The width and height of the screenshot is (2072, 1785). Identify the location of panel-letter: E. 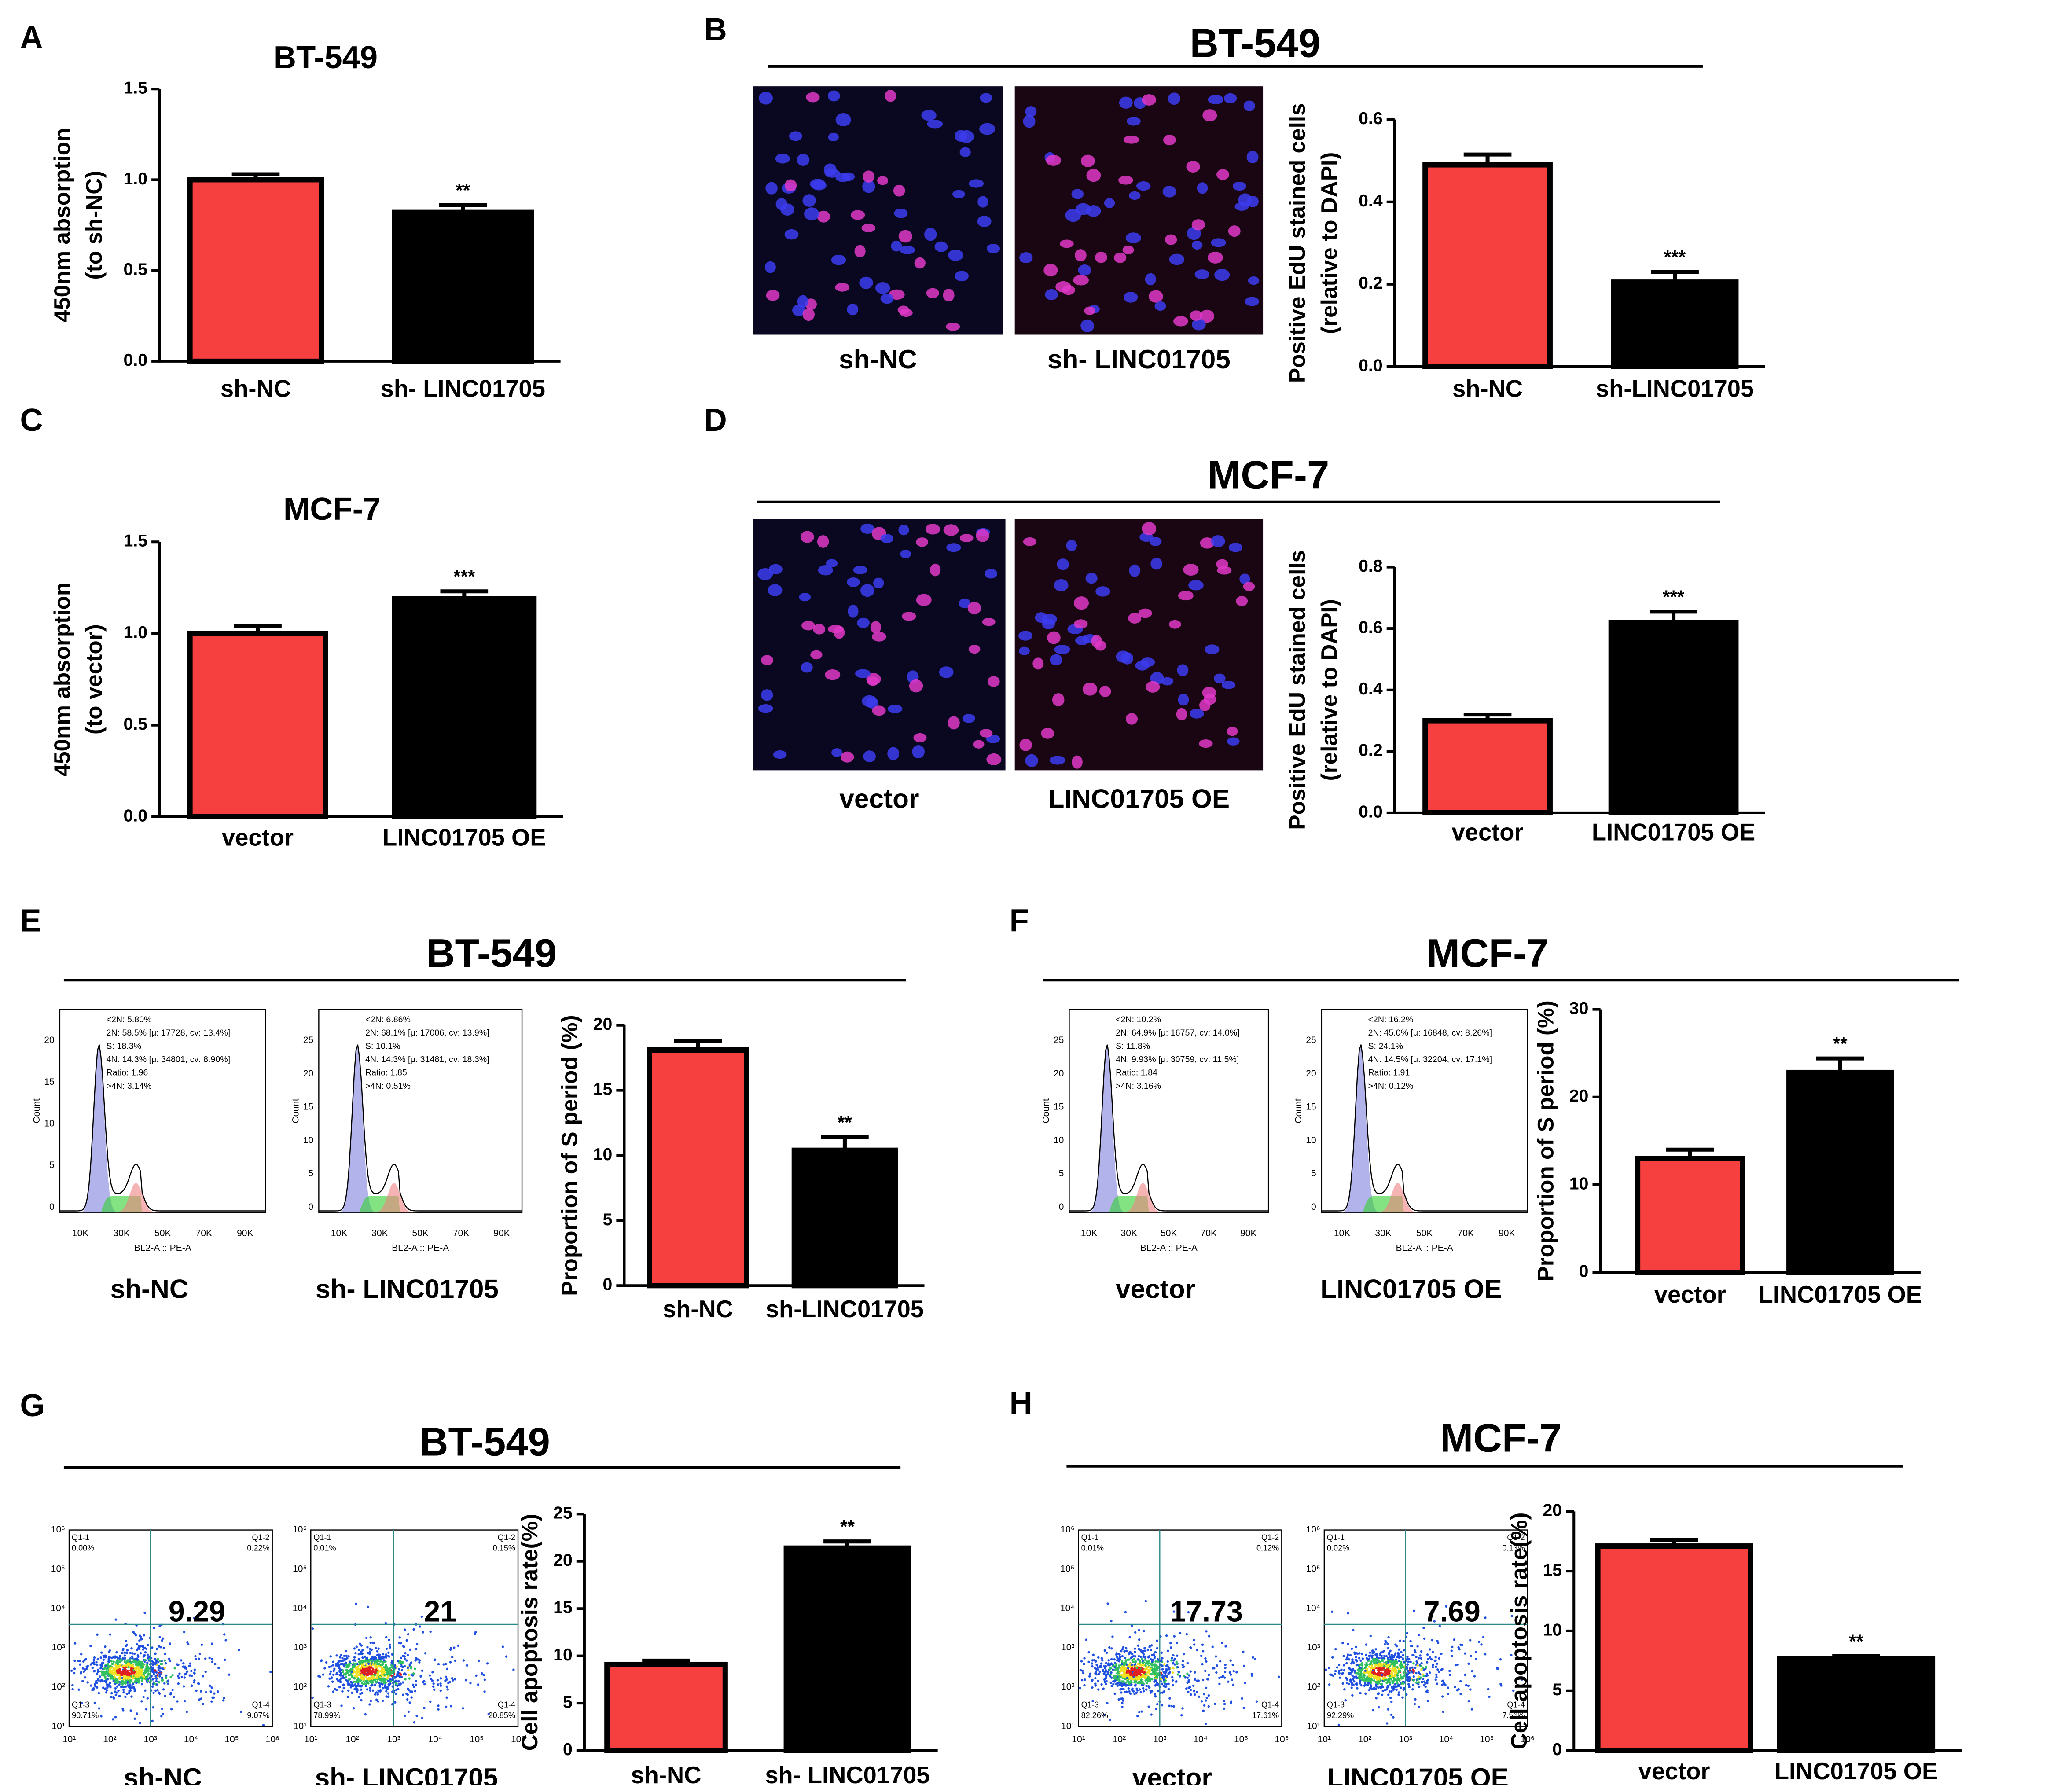
(30, 921).